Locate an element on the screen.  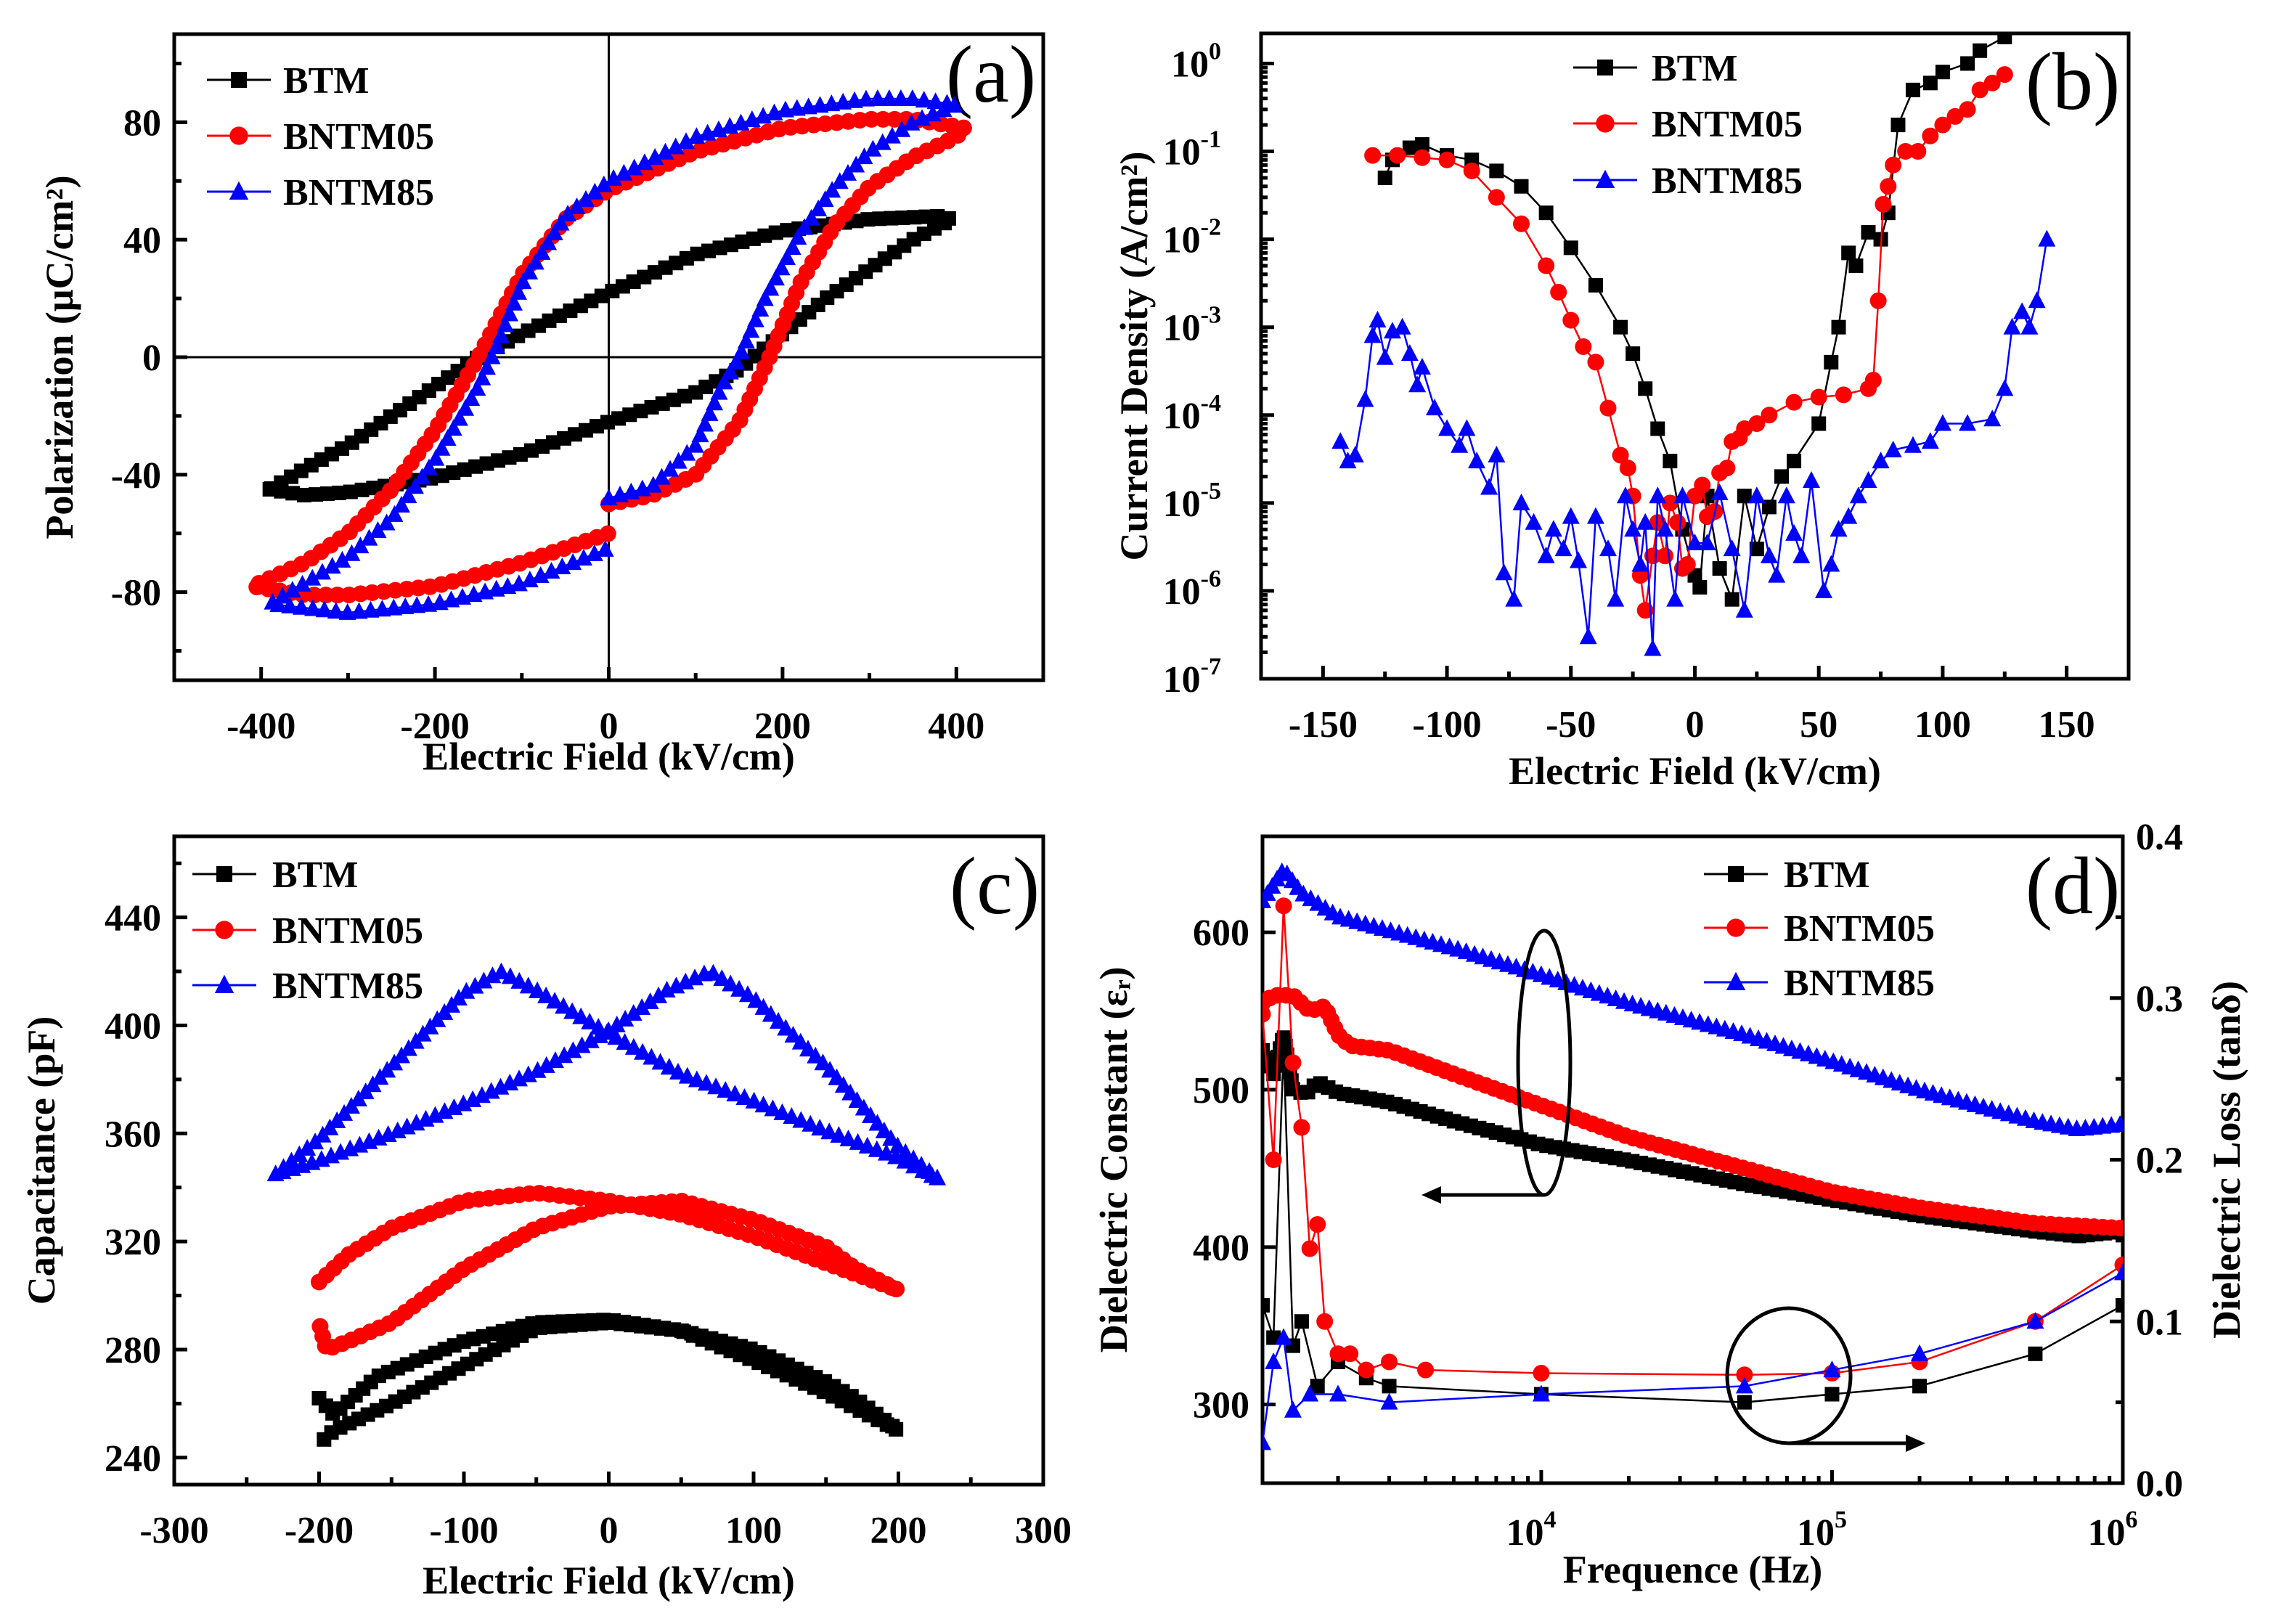
y-right-tick-label: 0.3 is located at coordinates (2159, 999).